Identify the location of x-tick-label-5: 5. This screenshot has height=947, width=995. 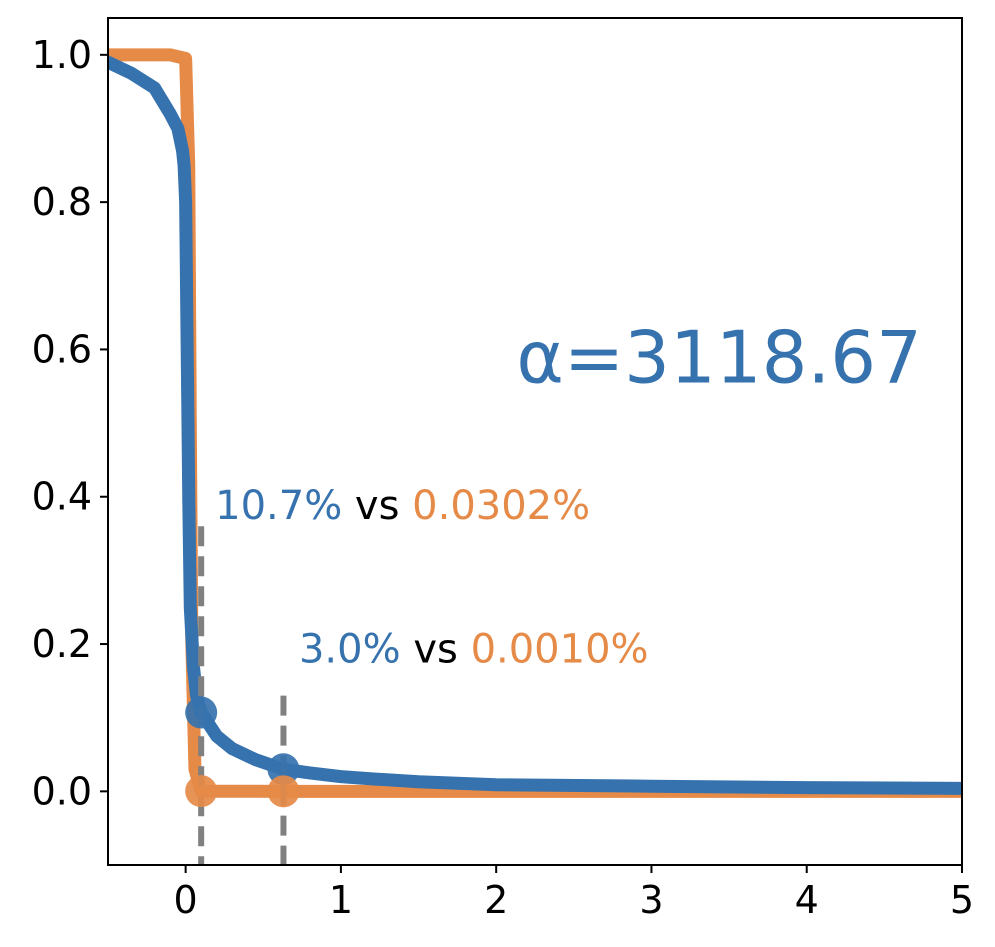
(962, 900).